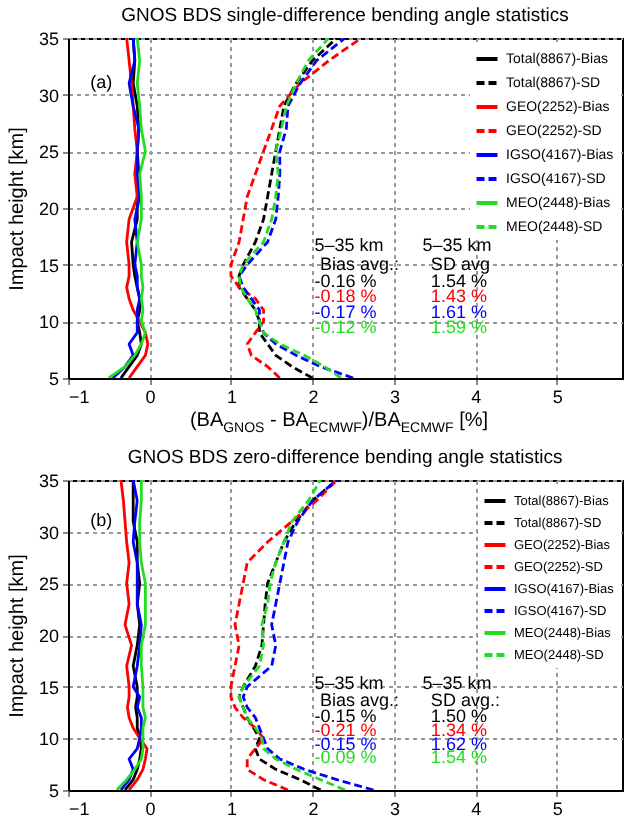 This screenshot has height=822, width=630. I want to click on annotation: SD avg, so click(460, 264).